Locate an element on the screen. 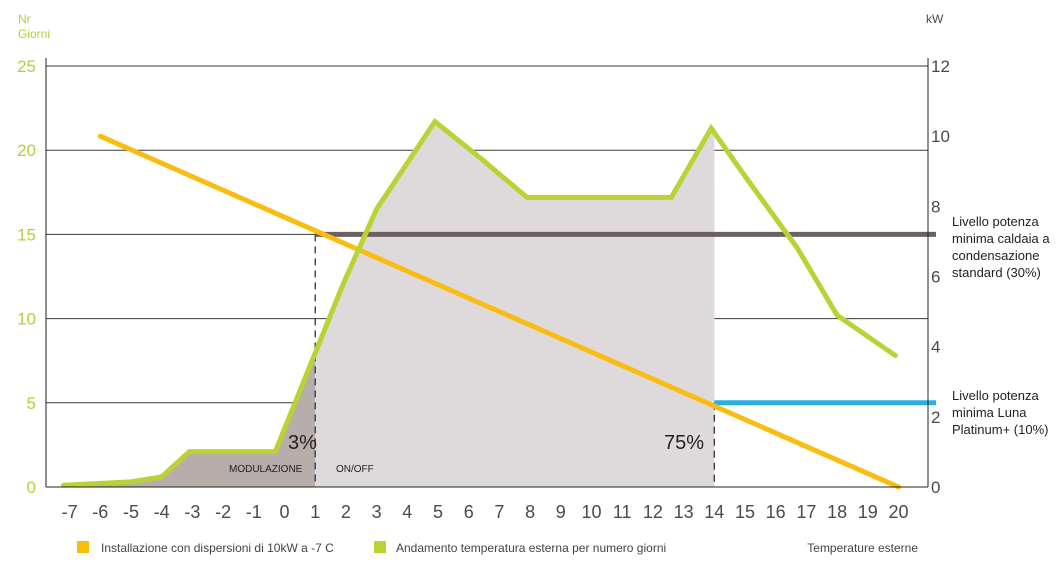 Image resolution: width=1064 pixels, height=562 pixels. x-tick-label: 7 is located at coordinates (499, 512).